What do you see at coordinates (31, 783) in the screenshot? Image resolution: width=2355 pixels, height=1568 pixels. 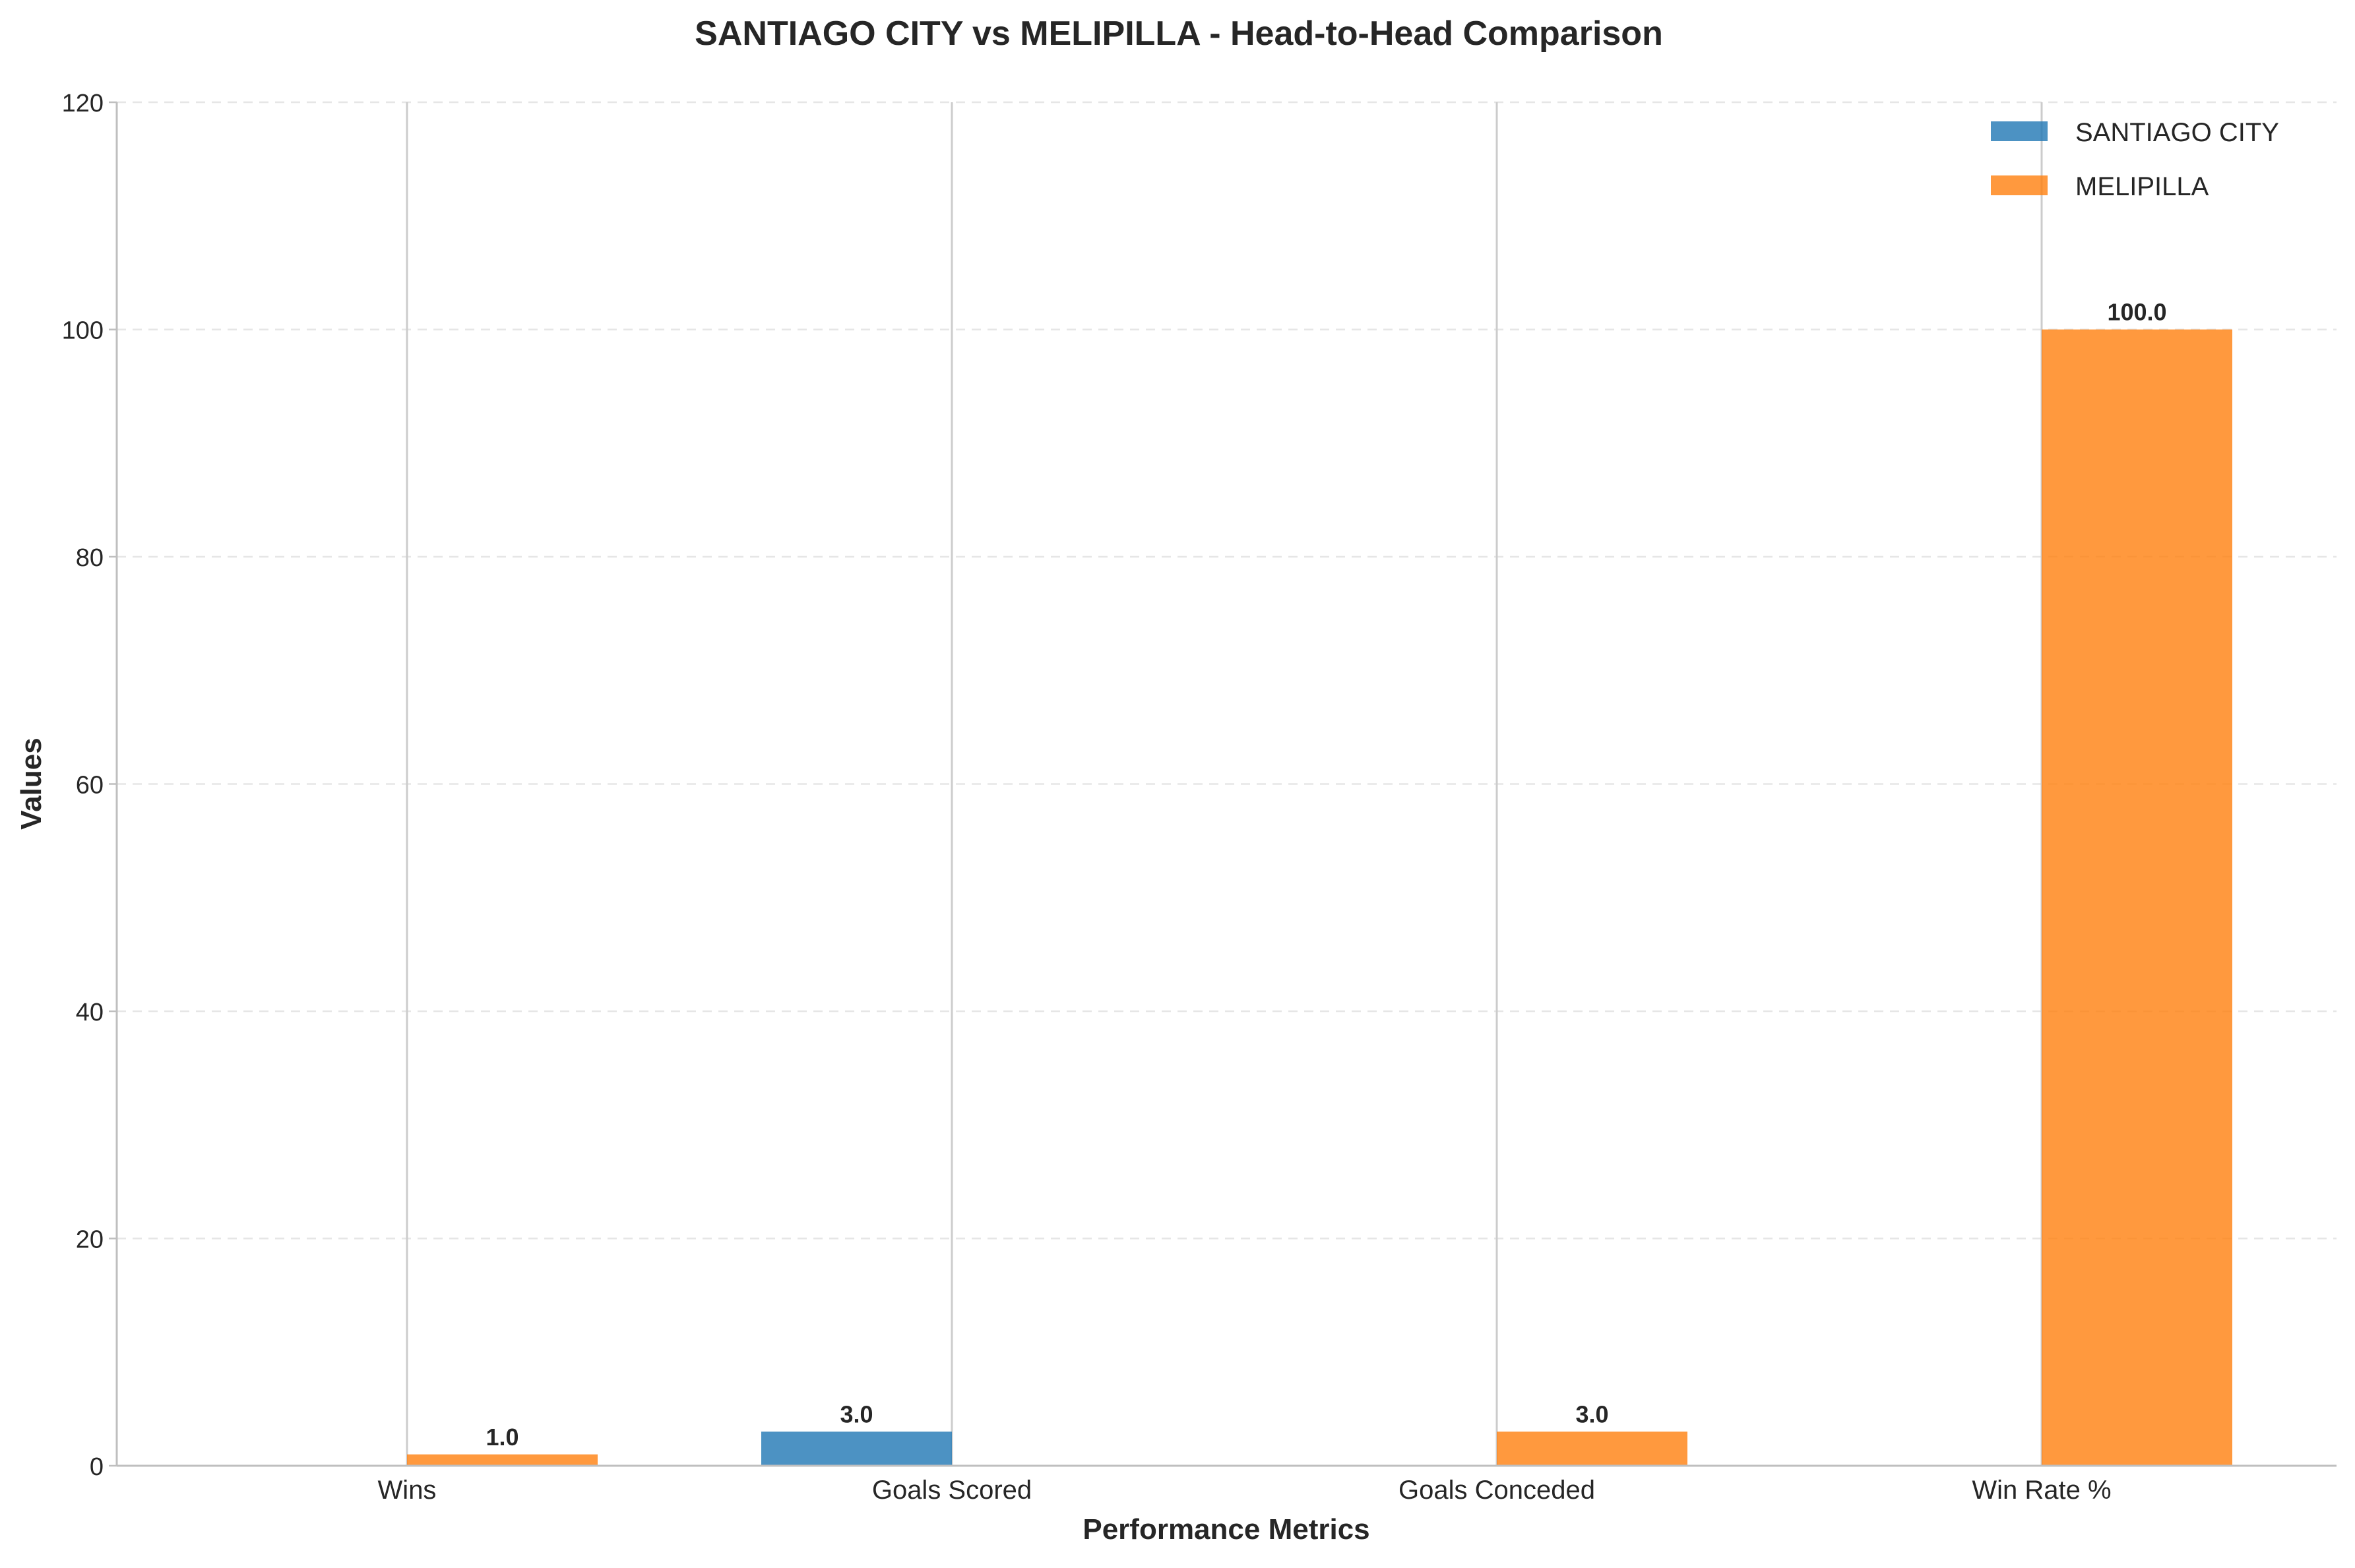 I see `y-axis-label: Values` at bounding box center [31, 783].